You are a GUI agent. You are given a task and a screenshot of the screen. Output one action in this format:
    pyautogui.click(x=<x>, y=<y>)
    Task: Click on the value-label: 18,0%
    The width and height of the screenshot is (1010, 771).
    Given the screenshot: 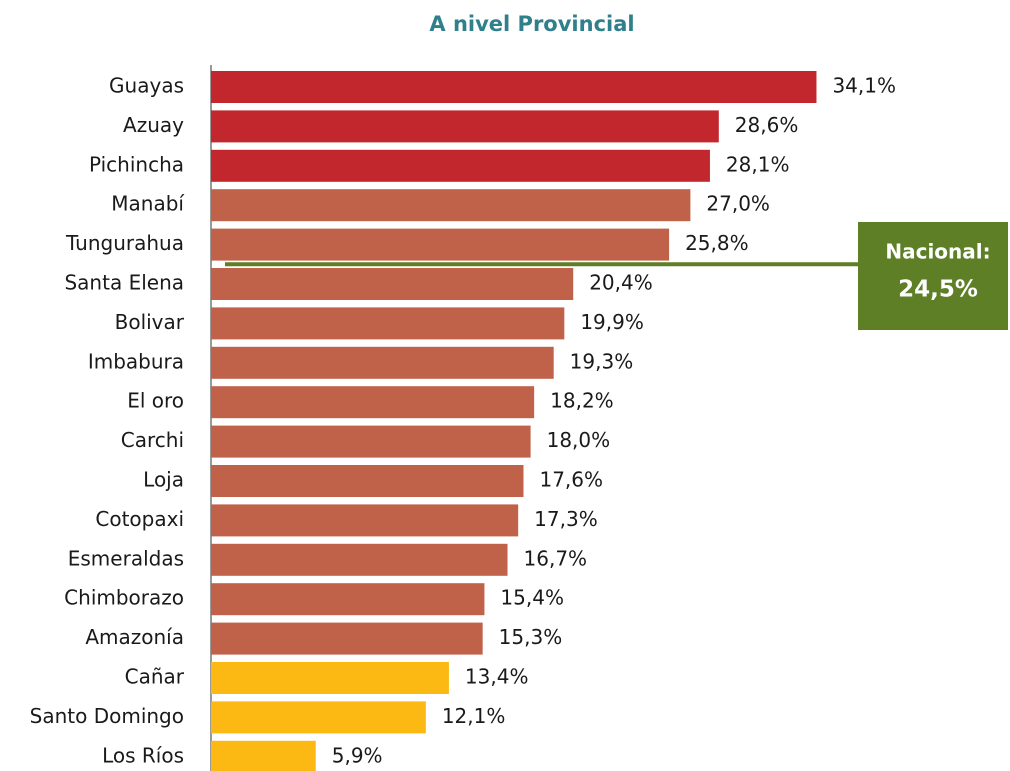 What is the action you would take?
    pyautogui.click(x=579, y=440)
    